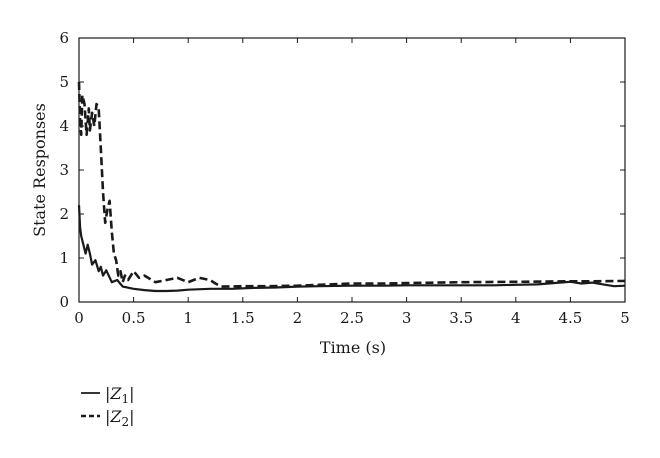  Describe the element at coordinates (188, 318) in the screenshot. I see `x-tick-label: 1` at that location.